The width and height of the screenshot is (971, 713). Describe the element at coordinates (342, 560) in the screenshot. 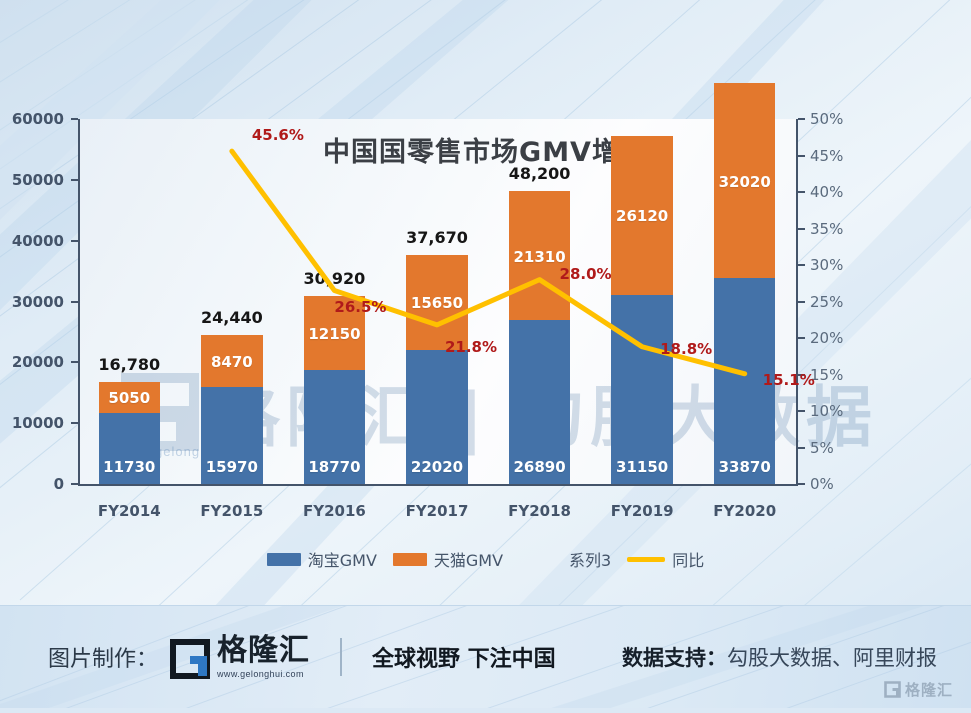

I see `legend-label: 淘宝GMV` at that location.